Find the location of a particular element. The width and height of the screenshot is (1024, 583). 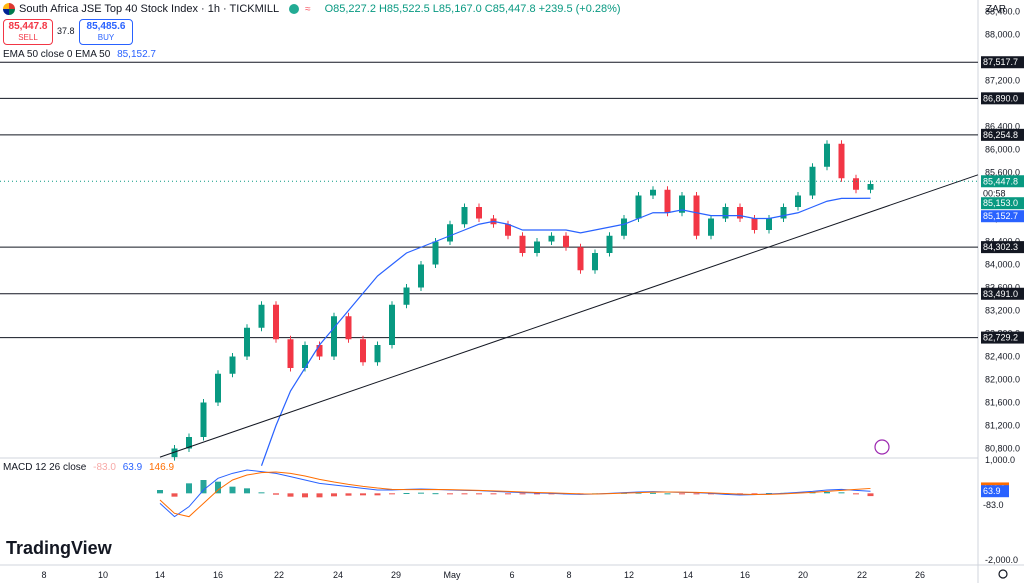

macd-legend: MACD 12 26 close -83.0 63.9 146.9 is located at coordinates (88, 467).